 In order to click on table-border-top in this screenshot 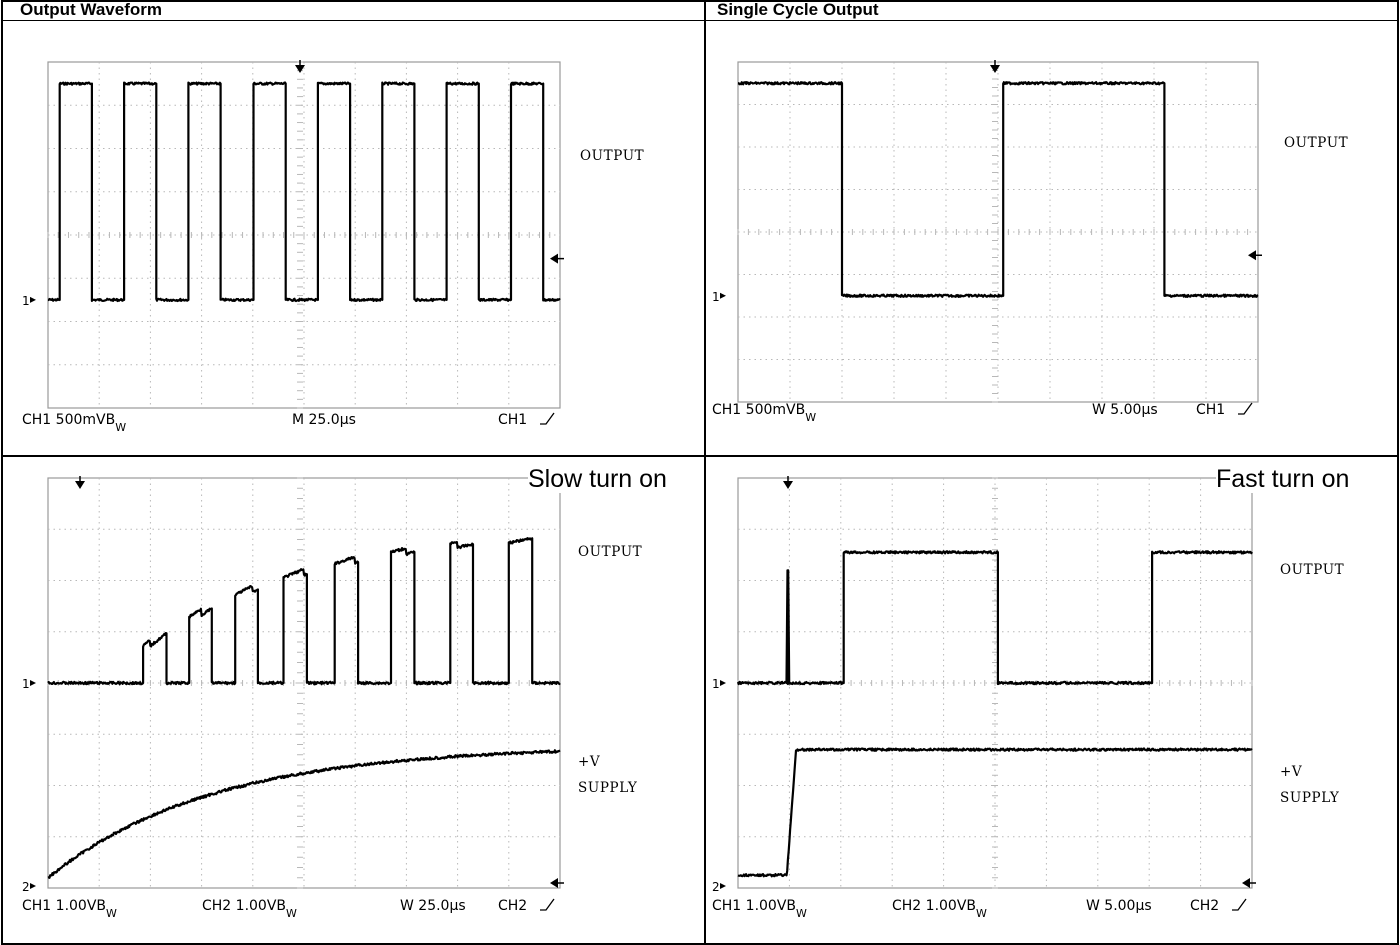, I will do `click(700, 1)`.